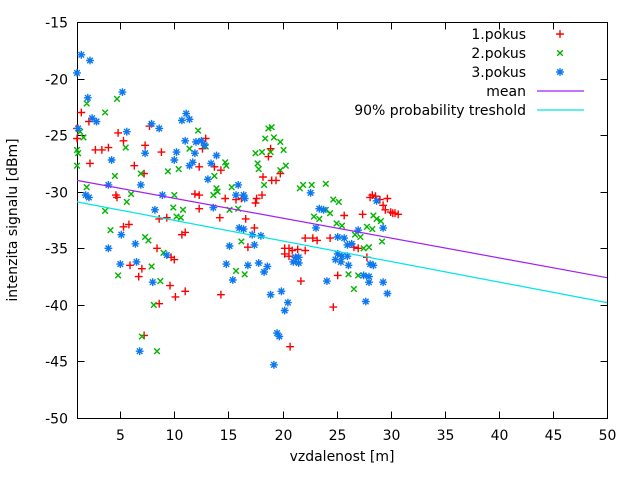  Describe the element at coordinates (284, 436) in the screenshot. I see `x-tick-label: 20` at that location.